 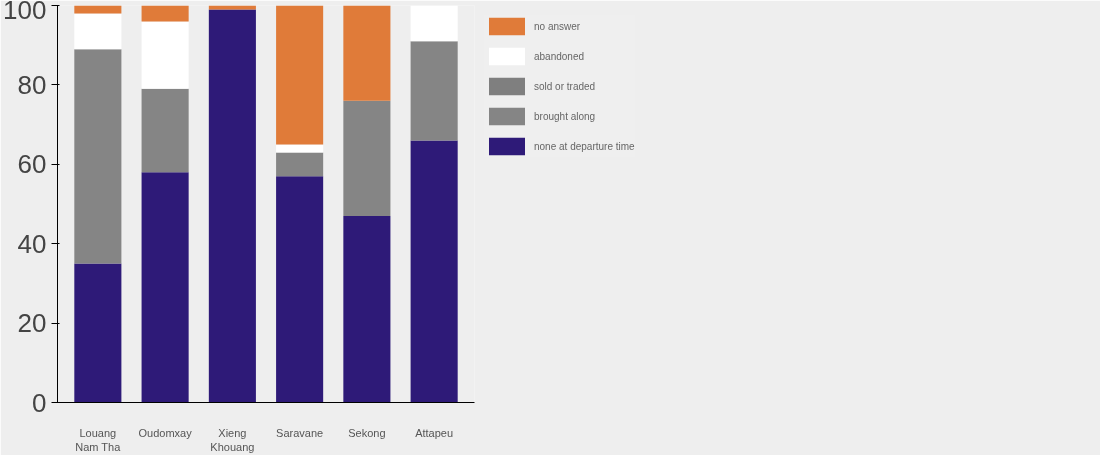 I want to click on y-tick-label: 60, so click(x=32, y=164).